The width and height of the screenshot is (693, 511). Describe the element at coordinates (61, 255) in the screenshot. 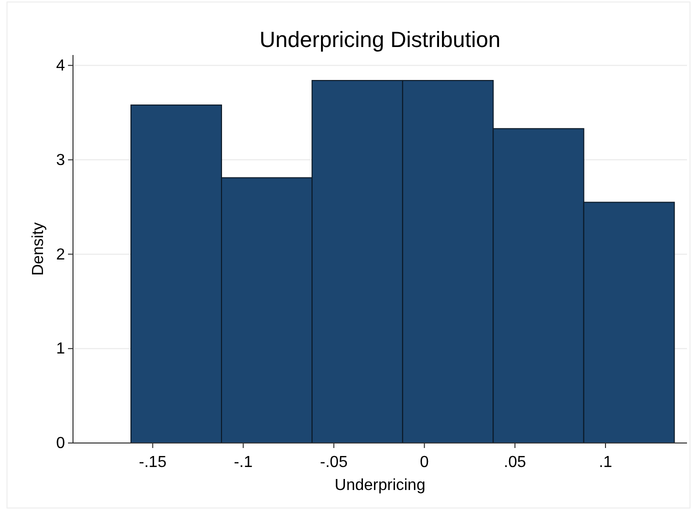

I see `y-tick-label: 2` at that location.